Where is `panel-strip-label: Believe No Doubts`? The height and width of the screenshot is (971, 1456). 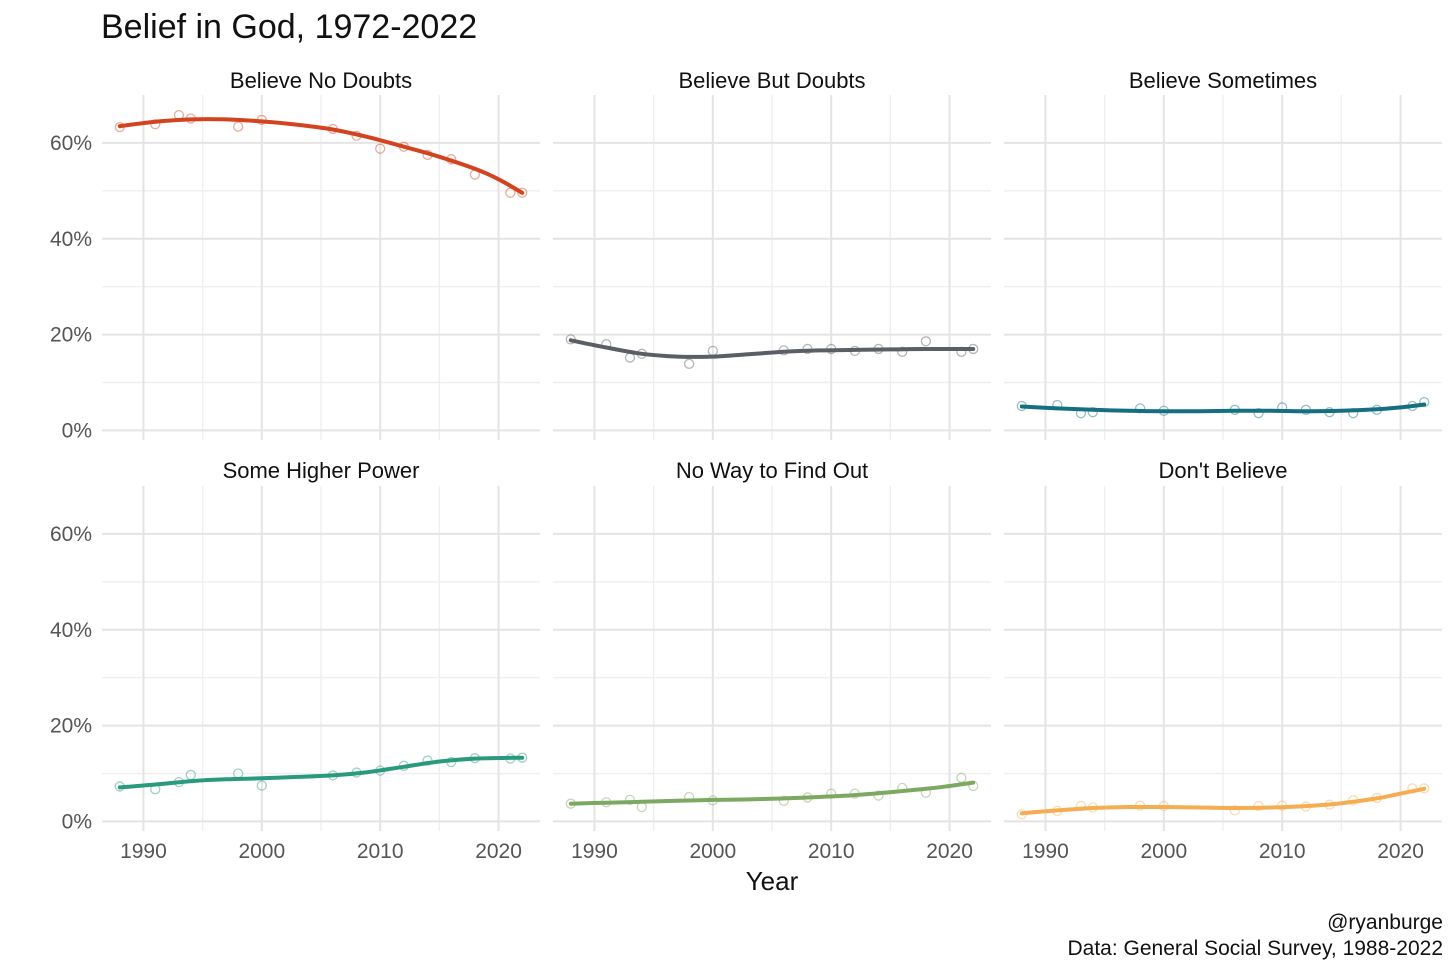
panel-strip-label: Believe No Doubts is located at coordinates (321, 80).